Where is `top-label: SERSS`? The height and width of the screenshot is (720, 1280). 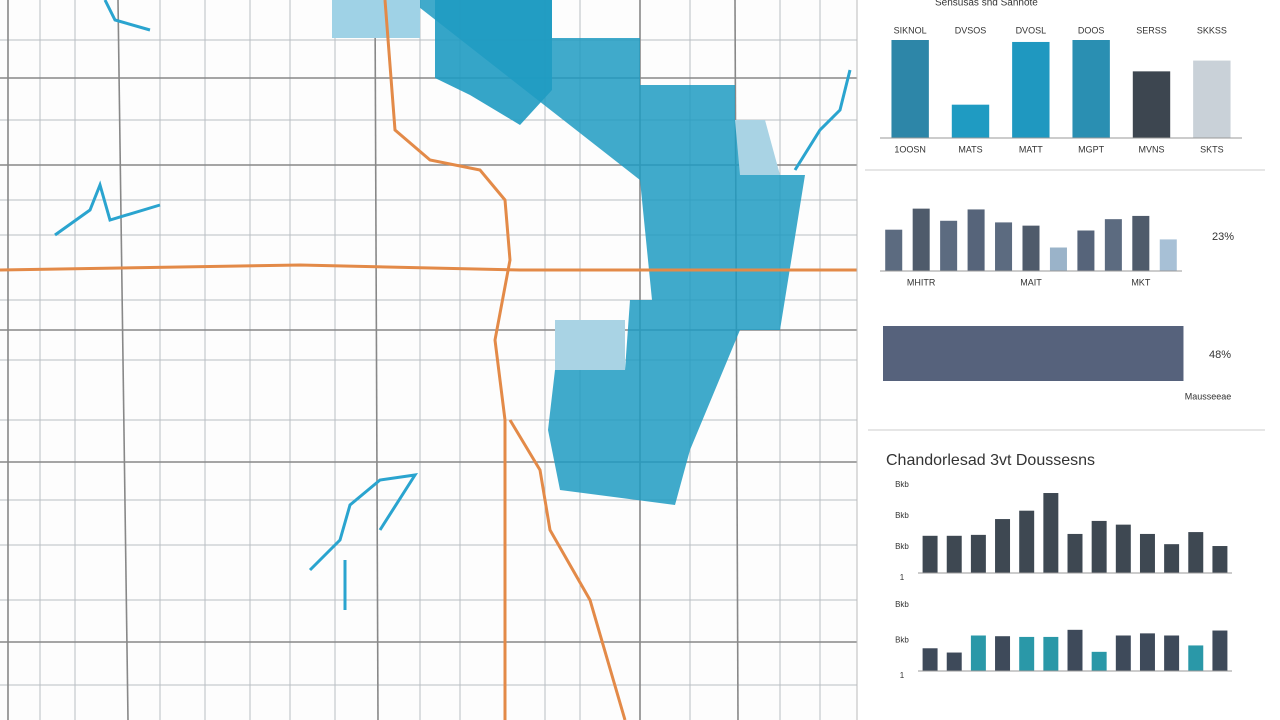
top-label: SERSS is located at coordinates (1151, 30).